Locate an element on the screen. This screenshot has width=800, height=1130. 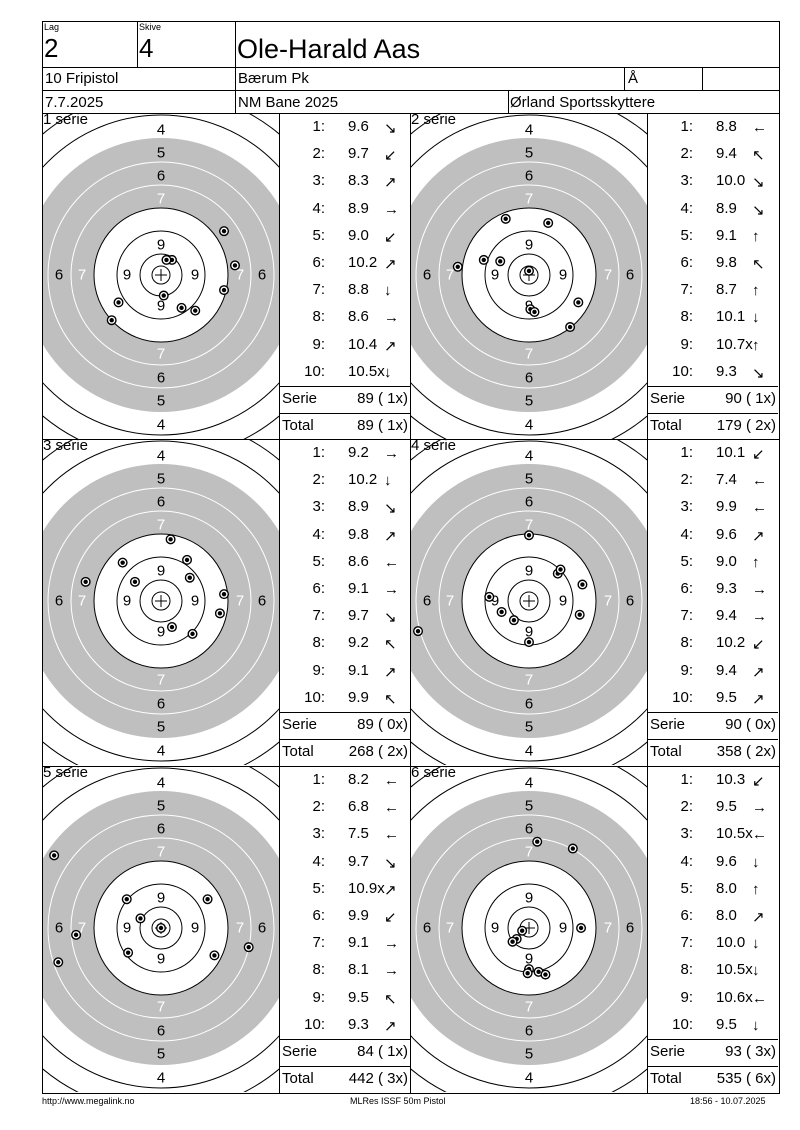
shot-value: 9.4 is located at coordinates (726, 670).